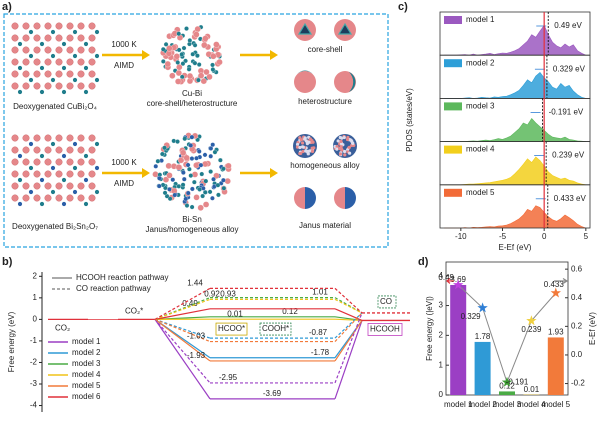 The height and width of the screenshot is (425, 600). What do you see at coordinates (577, 268) in the screenshot?
I see `y2-tick-label: 0.6` at bounding box center [577, 268].